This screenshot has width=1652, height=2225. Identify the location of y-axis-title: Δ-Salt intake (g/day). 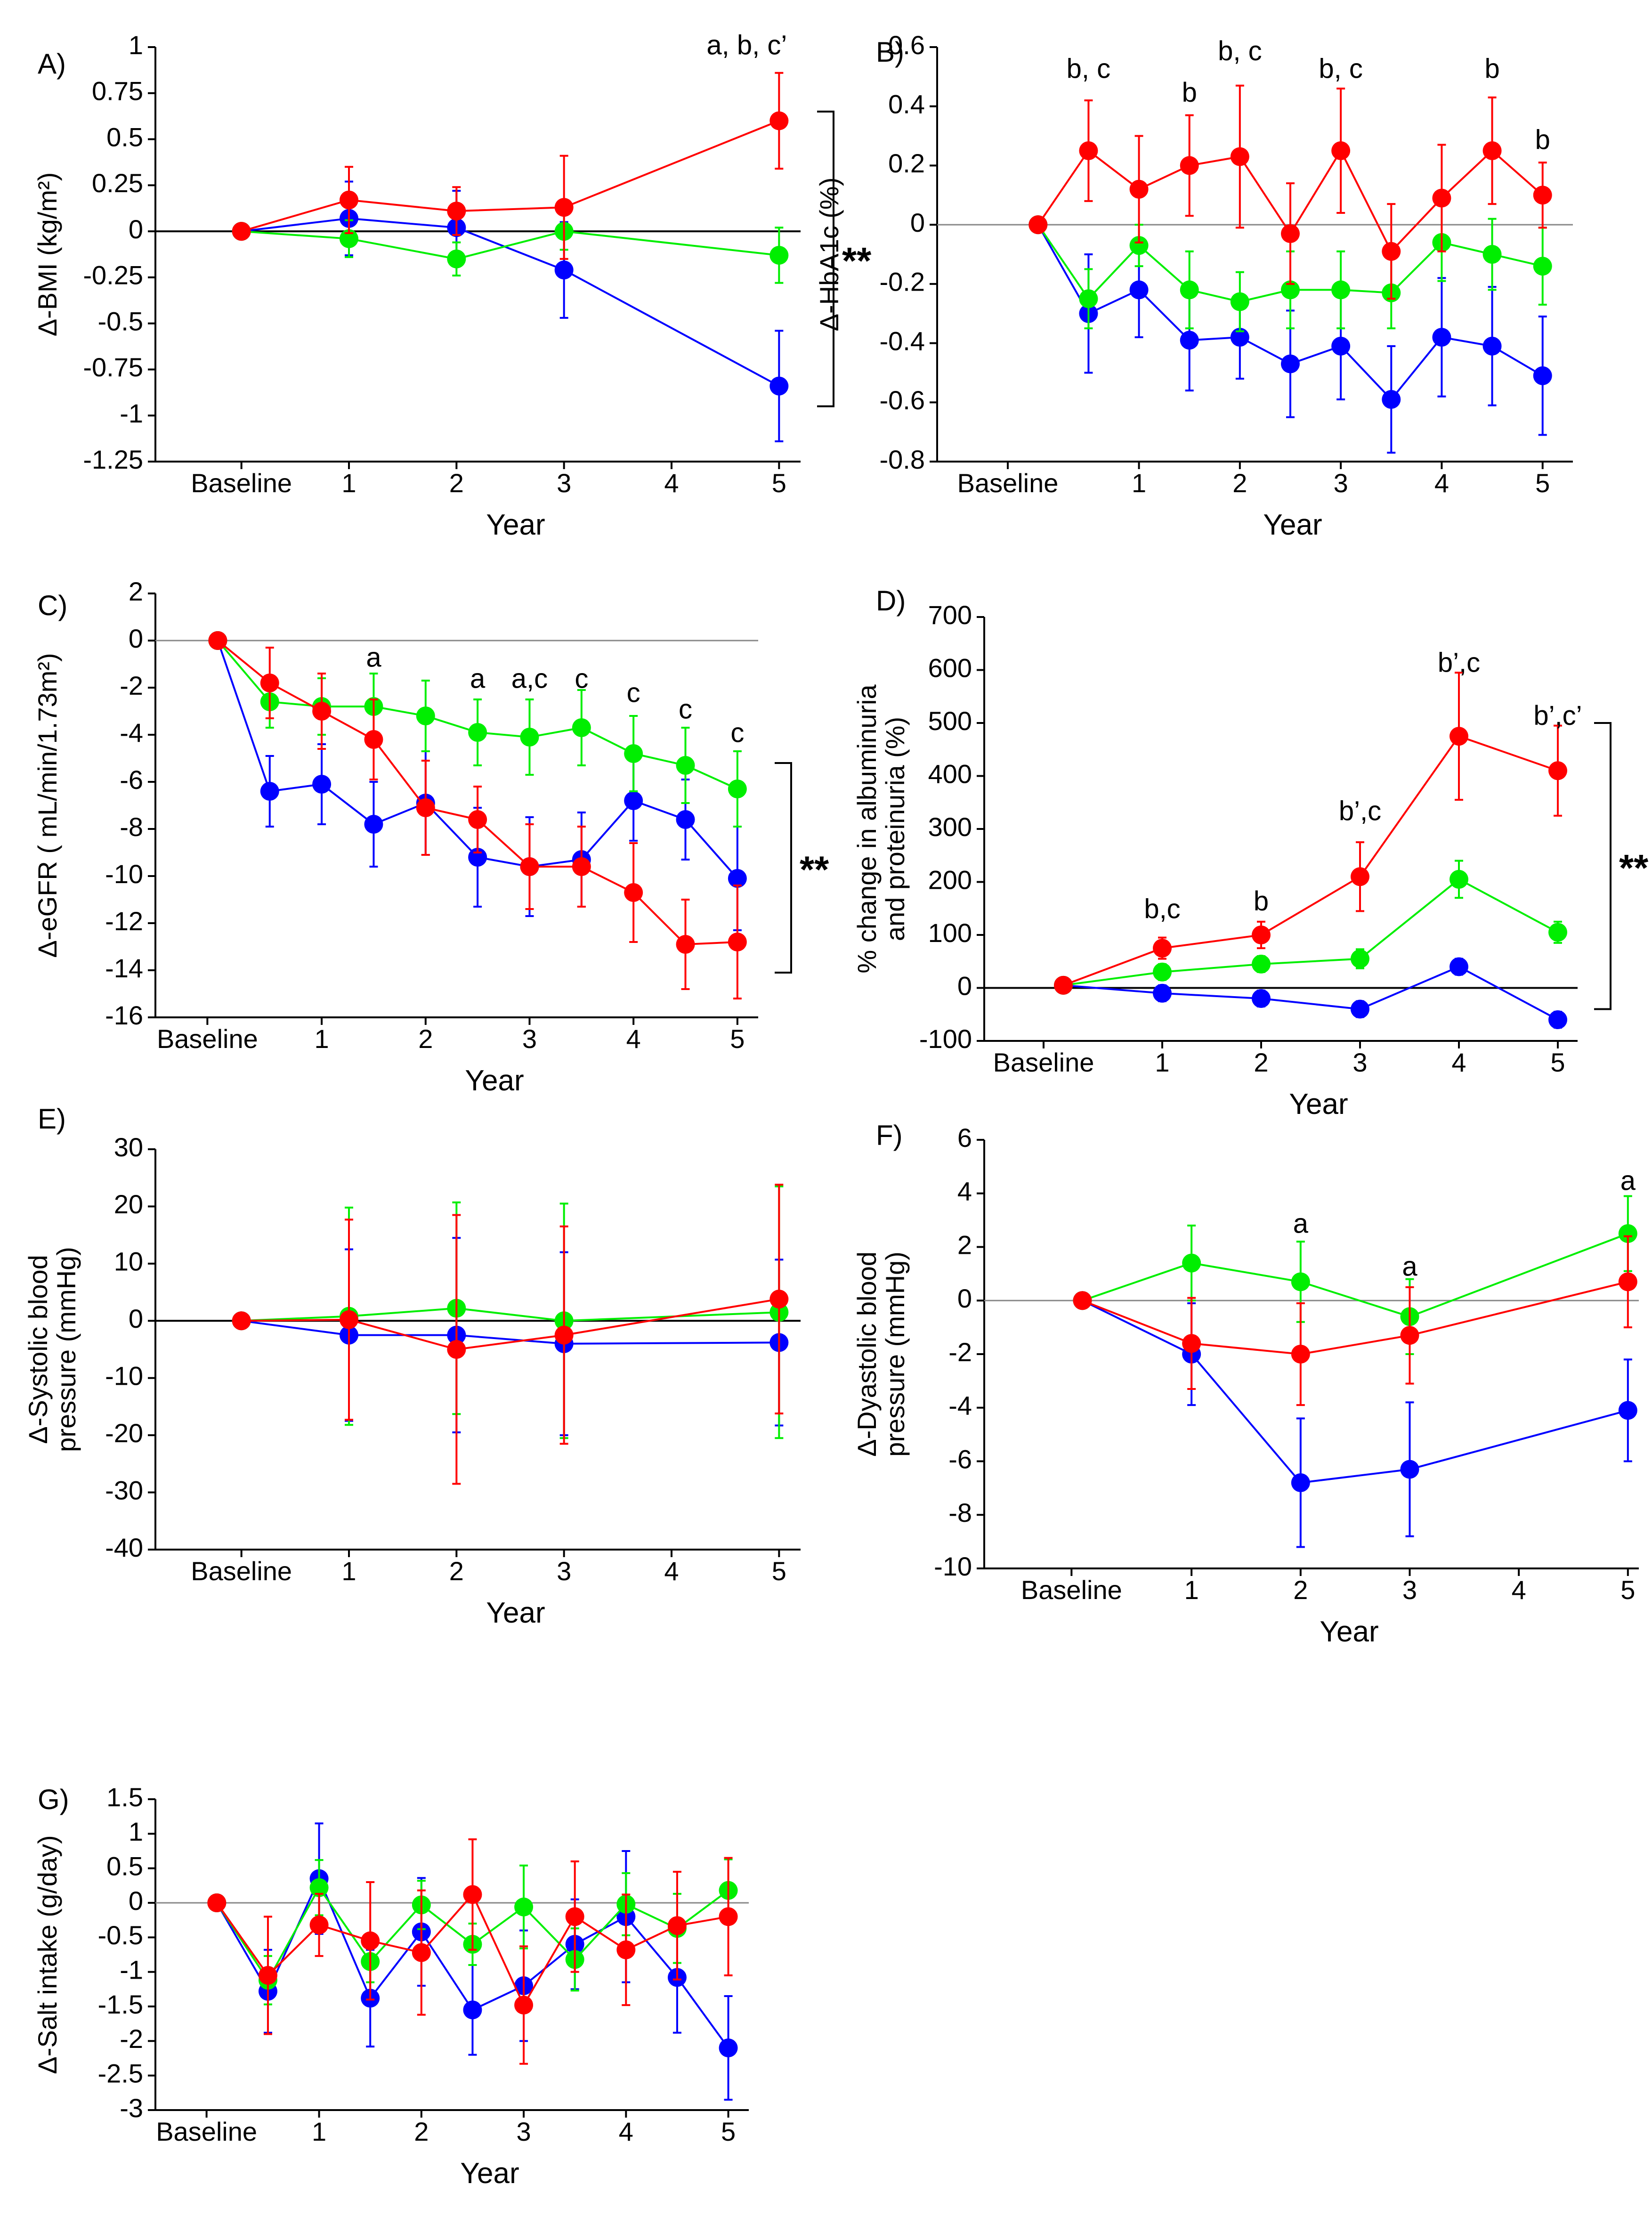
(47, 1955).